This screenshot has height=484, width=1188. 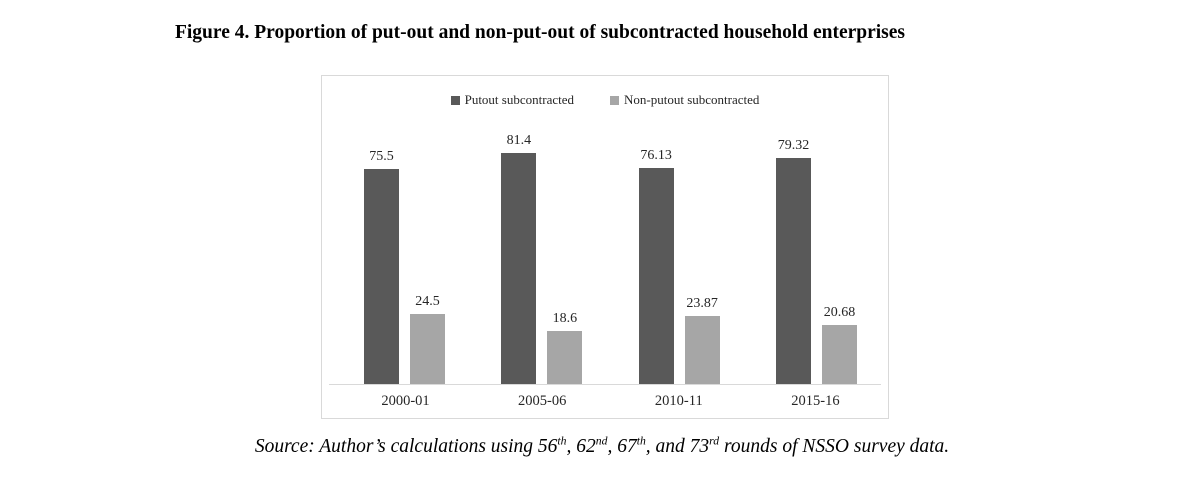 I want to click on bar-value-label: 79.32, so click(x=793, y=146).